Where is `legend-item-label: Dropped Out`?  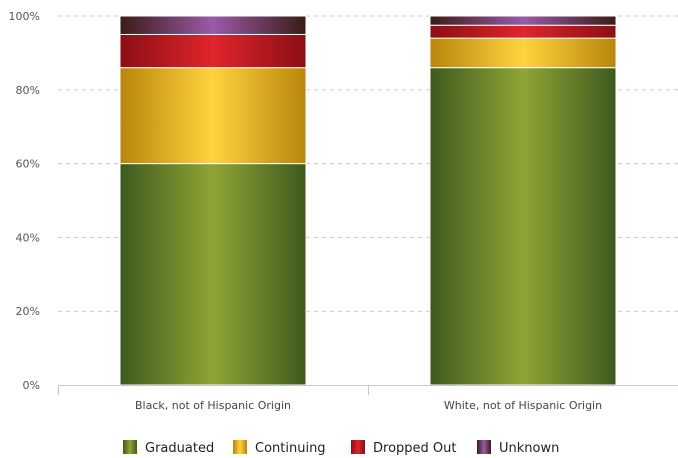
legend-item-label: Dropped Out is located at coordinates (414, 448).